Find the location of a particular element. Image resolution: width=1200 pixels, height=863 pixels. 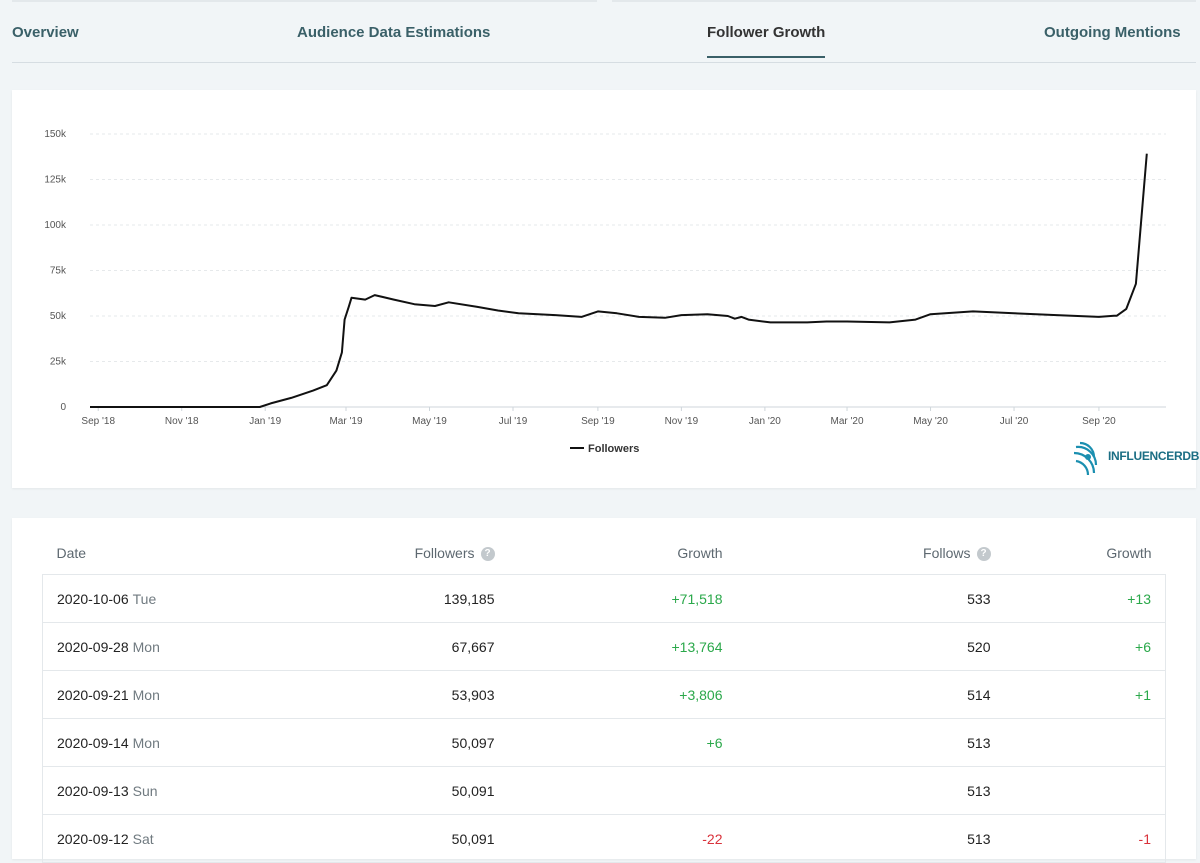

cell-follows-growth: +1 is located at coordinates (1085, 694).